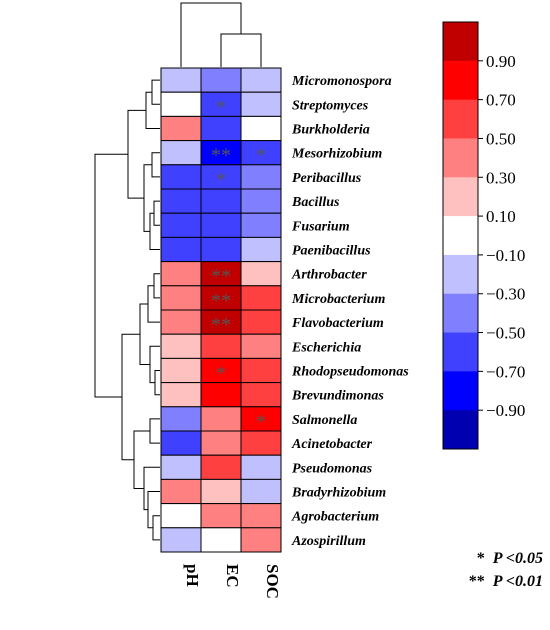 This screenshot has width=550, height=630. Describe the element at coordinates (506, 581) in the screenshot. I see `svg-text: ** P <0.01` at that location.